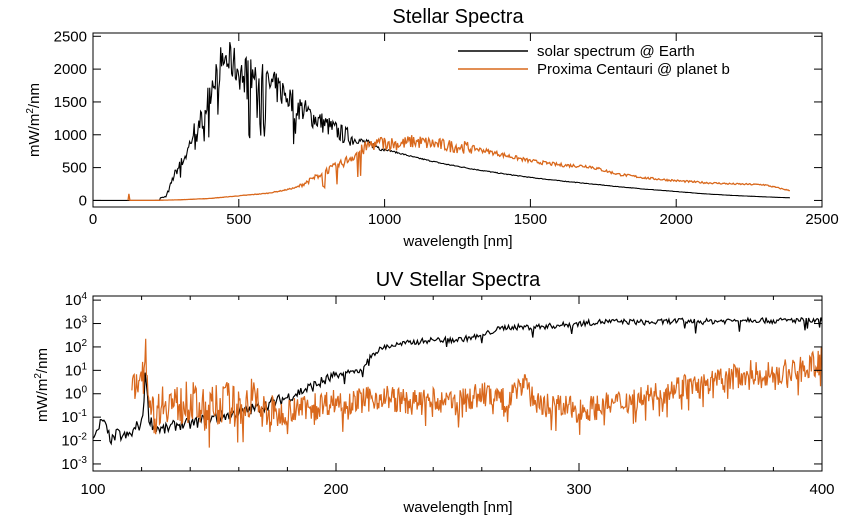 The image size is (850, 531). Describe the element at coordinates (42, 360) in the screenshot. I see `bottom-y-label-part-2: /nm` at that location.